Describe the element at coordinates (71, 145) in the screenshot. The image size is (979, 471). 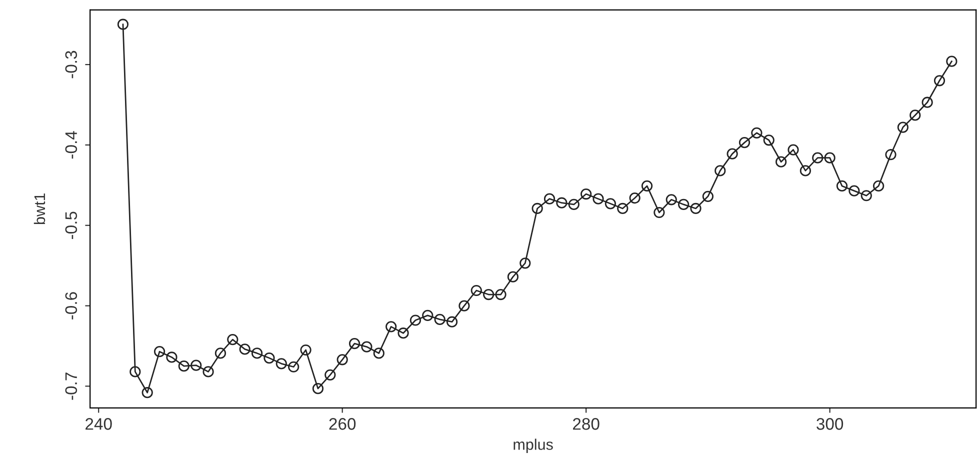
I see `y-tick-label: -0.4` at that location.